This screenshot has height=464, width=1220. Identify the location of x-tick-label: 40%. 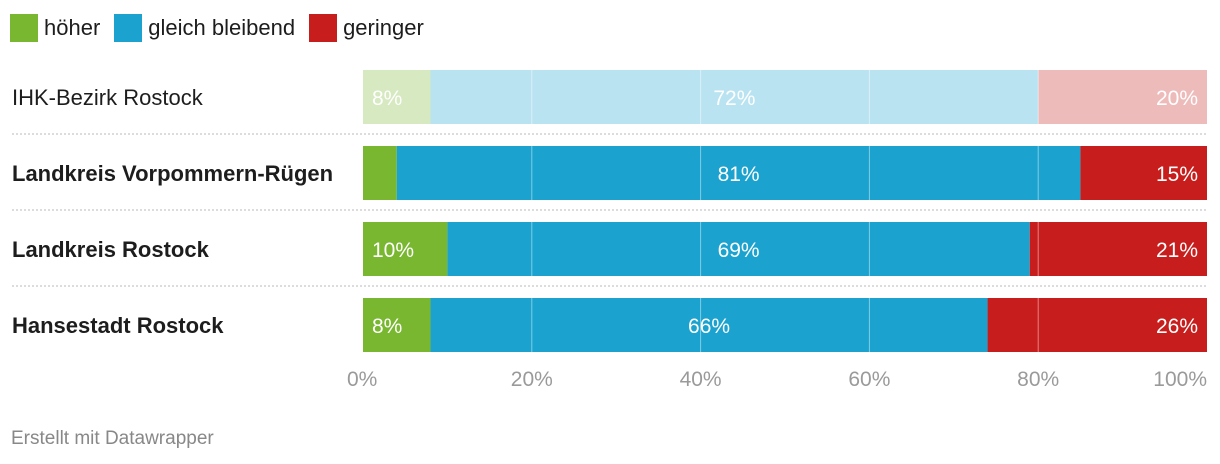
(701, 379).